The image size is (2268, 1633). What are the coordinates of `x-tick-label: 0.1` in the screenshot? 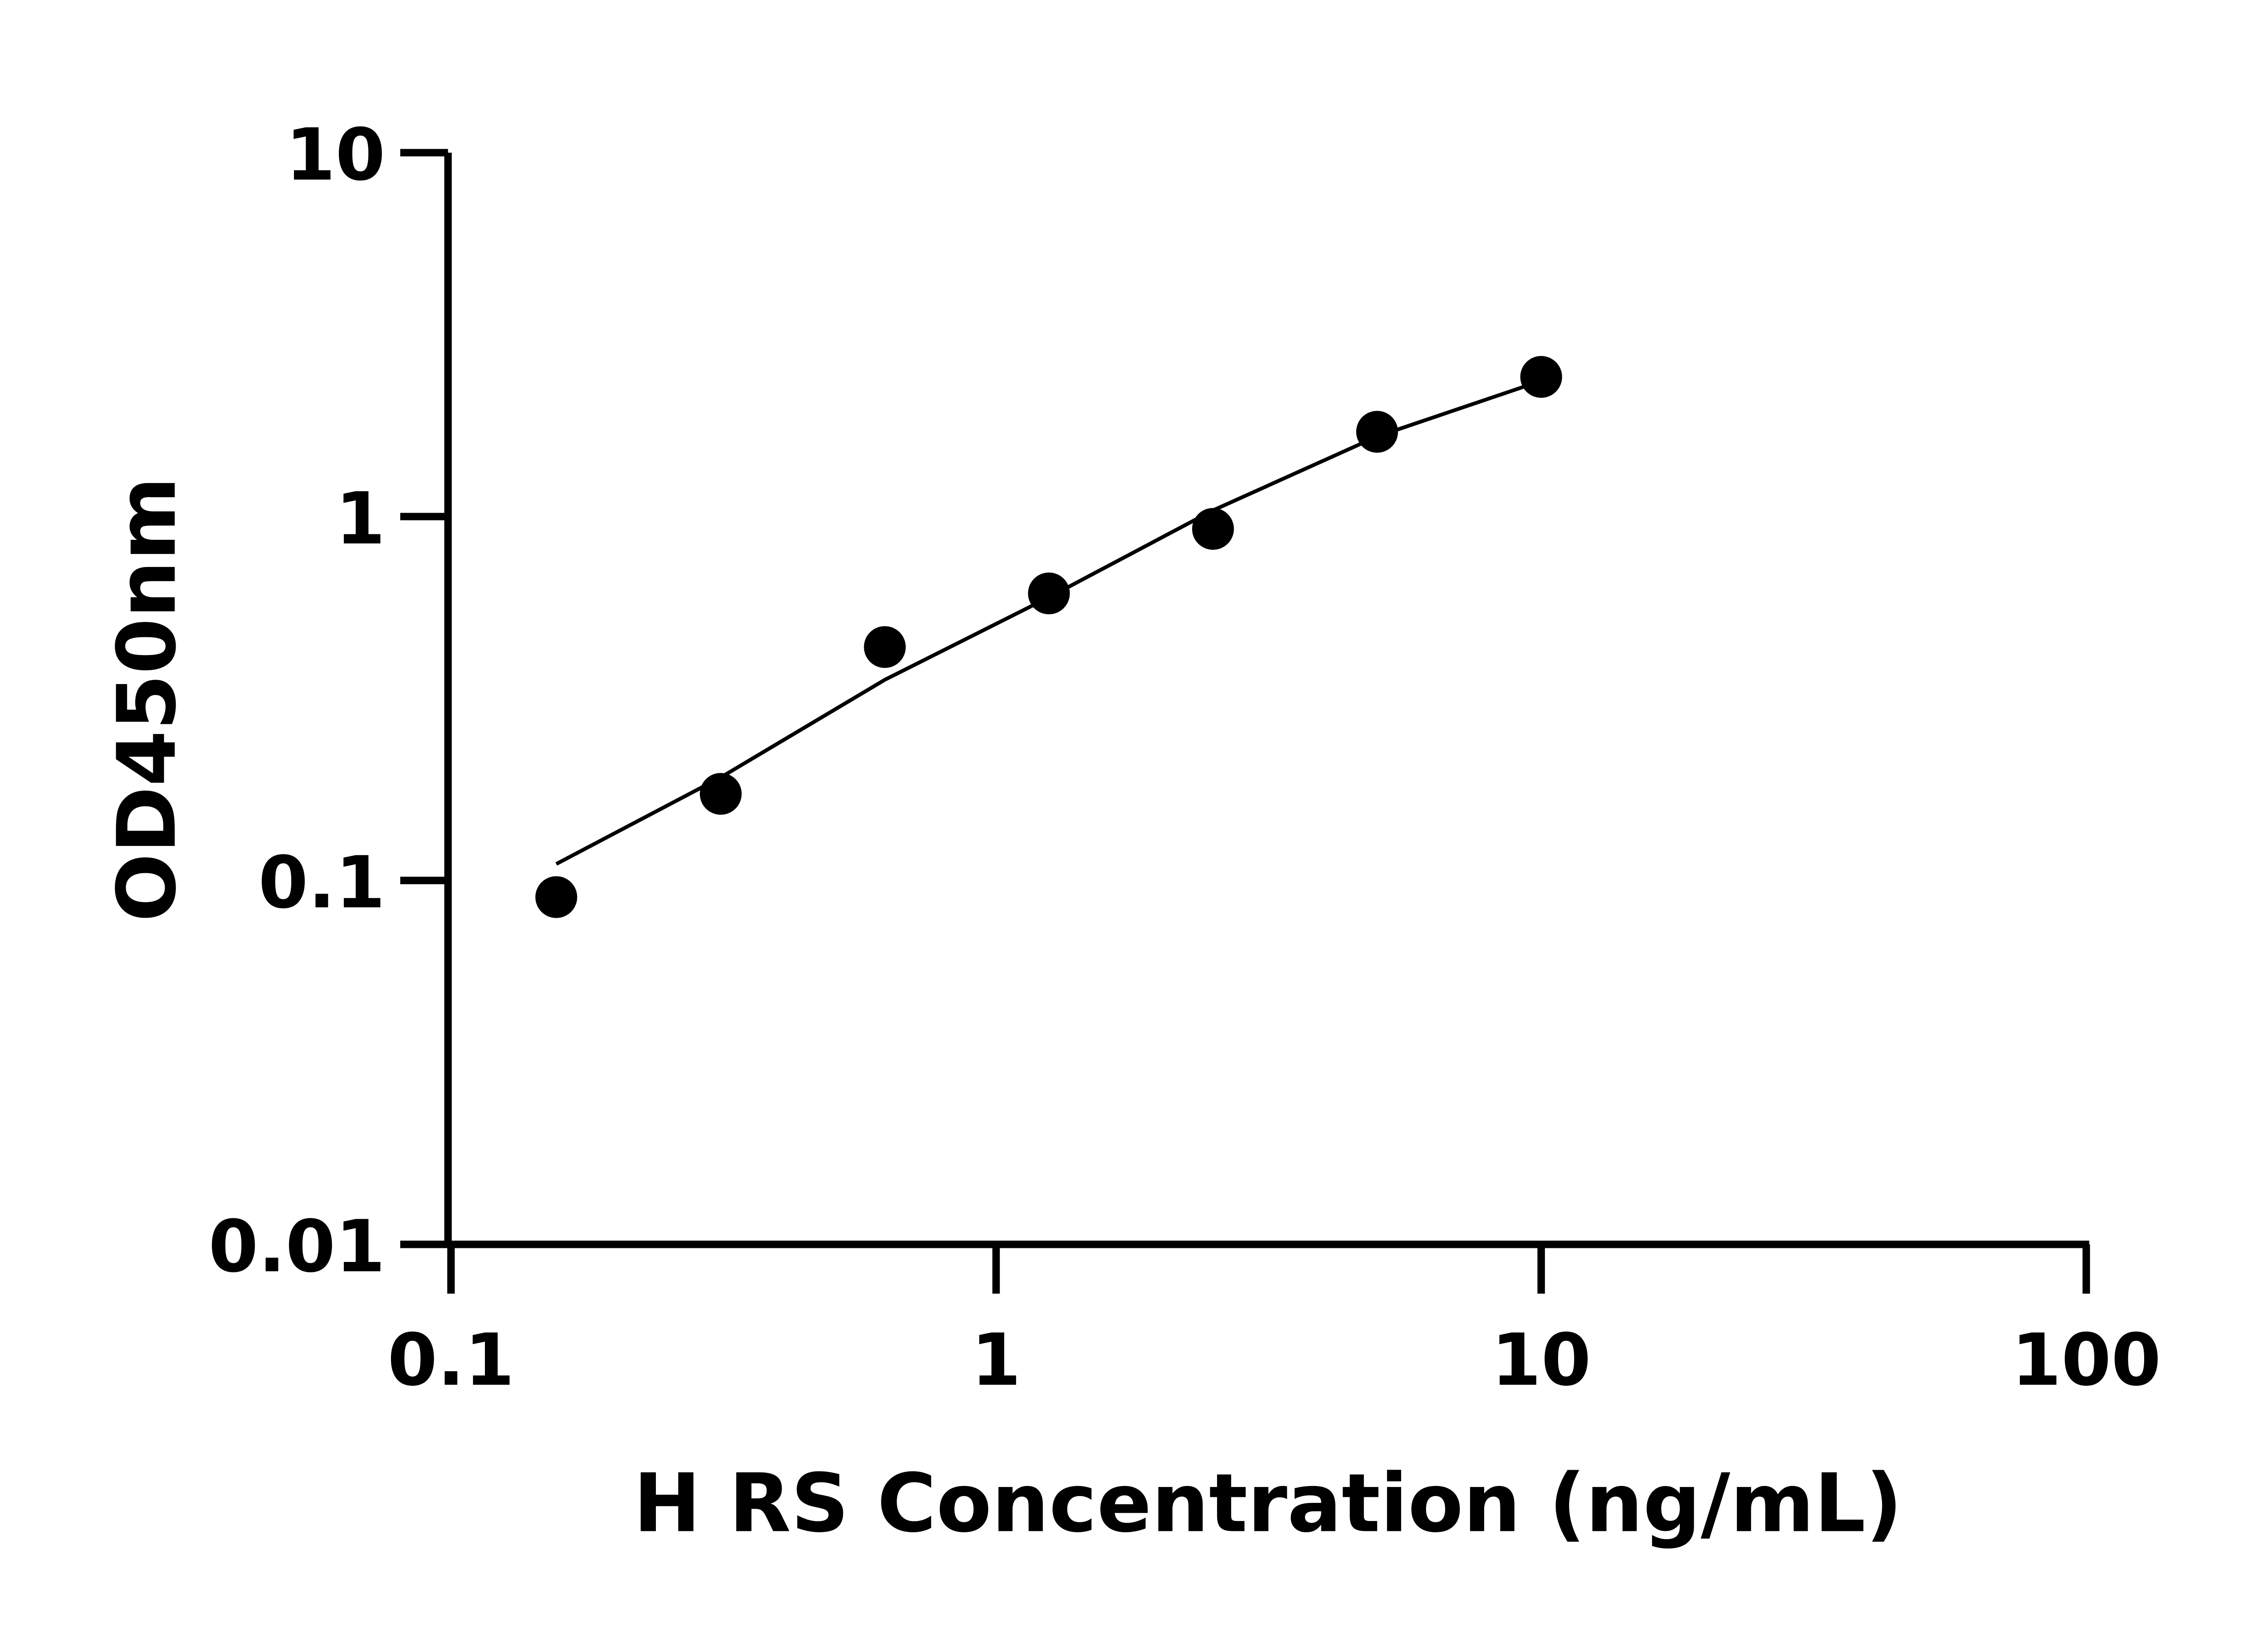 It's located at (450, 1360).